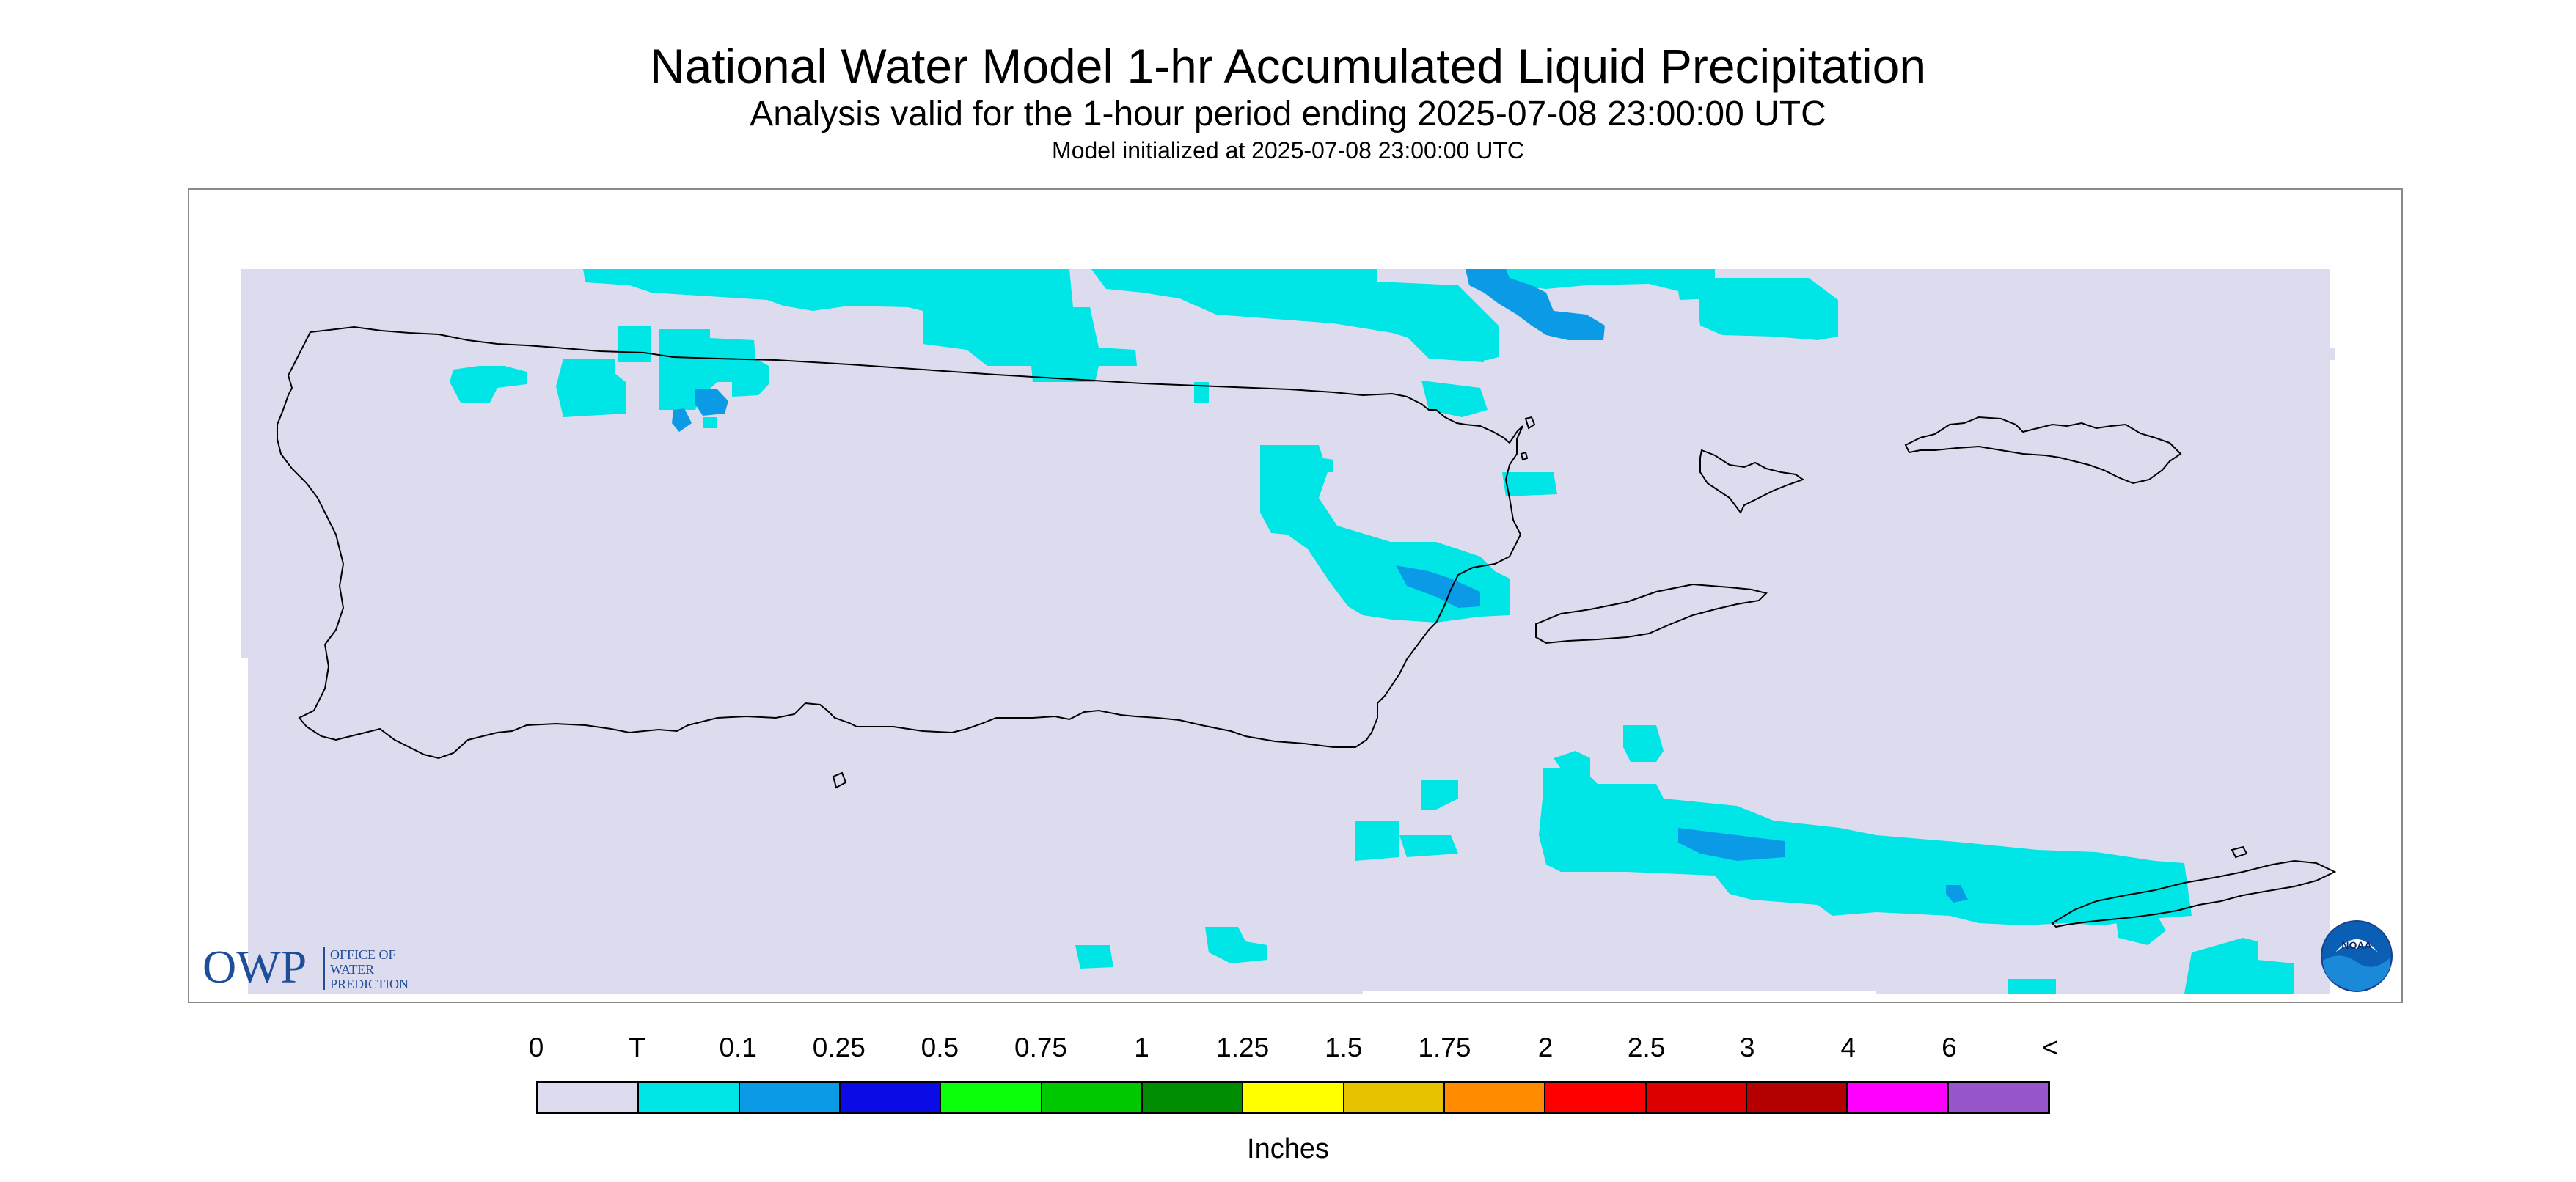  I want to click on owp-logo-line-2: WATER, so click(352, 970).